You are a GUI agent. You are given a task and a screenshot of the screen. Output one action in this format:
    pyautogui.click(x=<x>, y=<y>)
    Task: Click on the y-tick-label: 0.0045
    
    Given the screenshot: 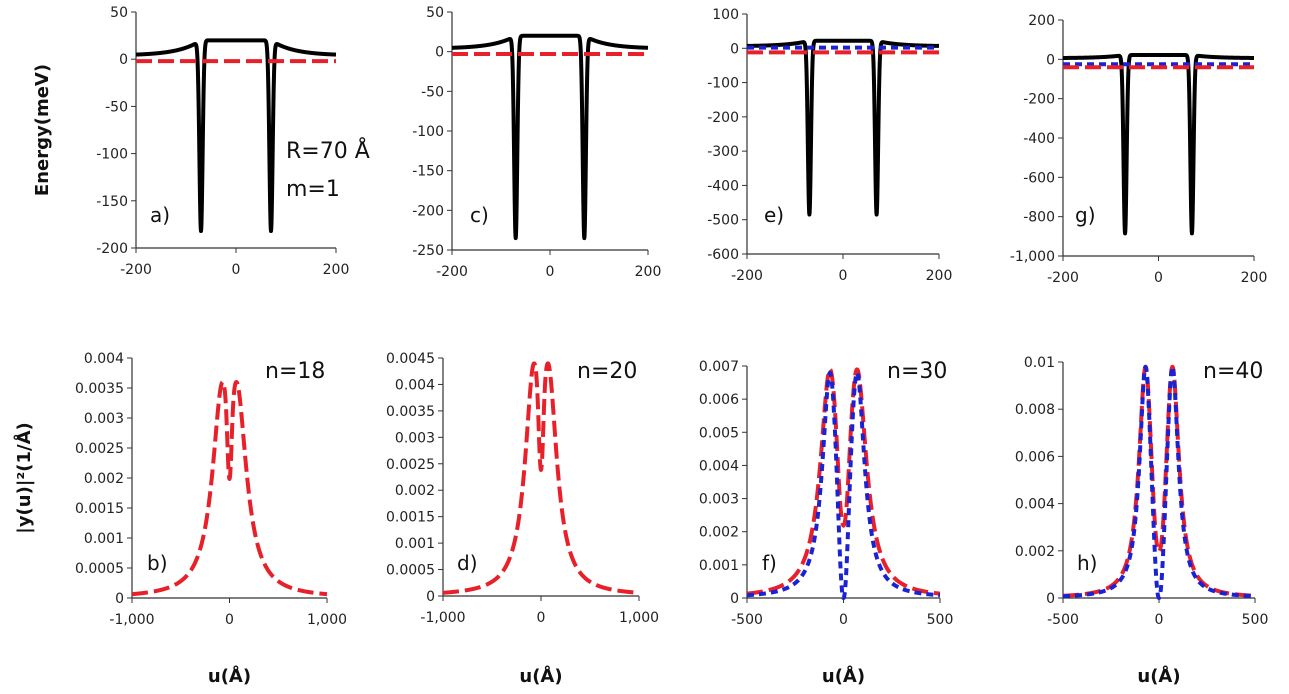 What is the action you would take?
    pyautogui.click(x=410, y=359)
    